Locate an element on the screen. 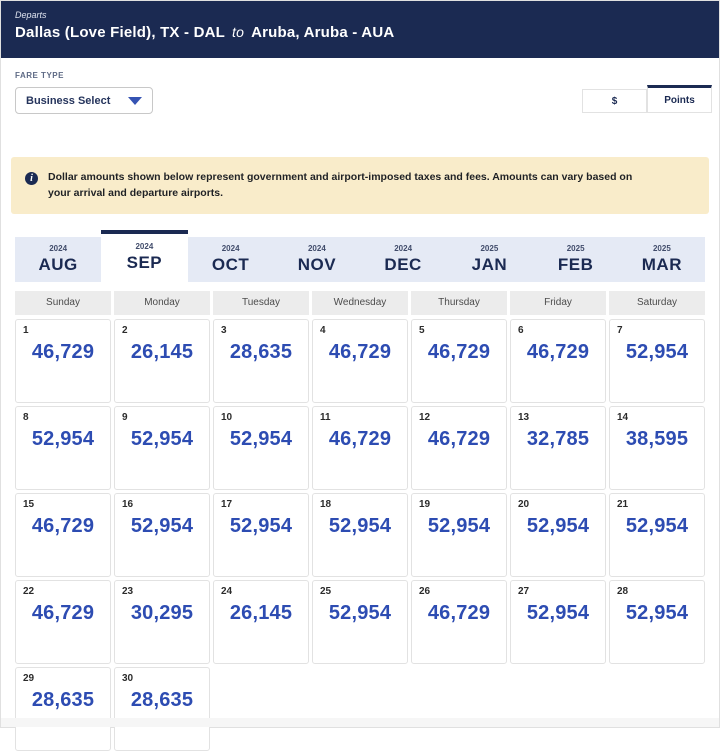  calendar-day-cell: 12 46,729 is located at coordinates (459, 447).